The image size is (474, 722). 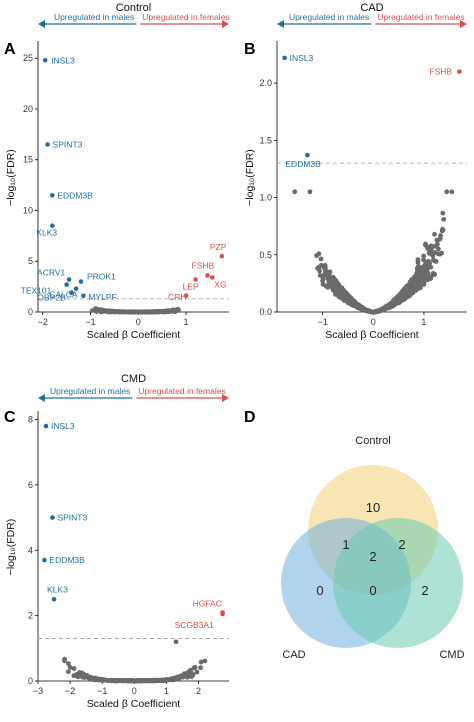 I want to click on venn-count-control-cad: 1, so click(x=345, y=544).